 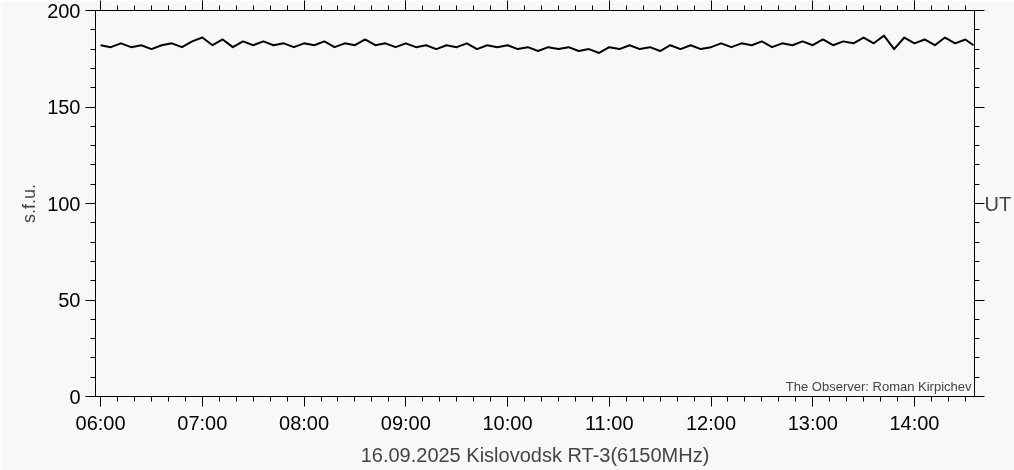 What do you see at coordinates (914, 422) in the screenshot?
I see `x-tick-label: 14:00` at bounding box center [914, 422].